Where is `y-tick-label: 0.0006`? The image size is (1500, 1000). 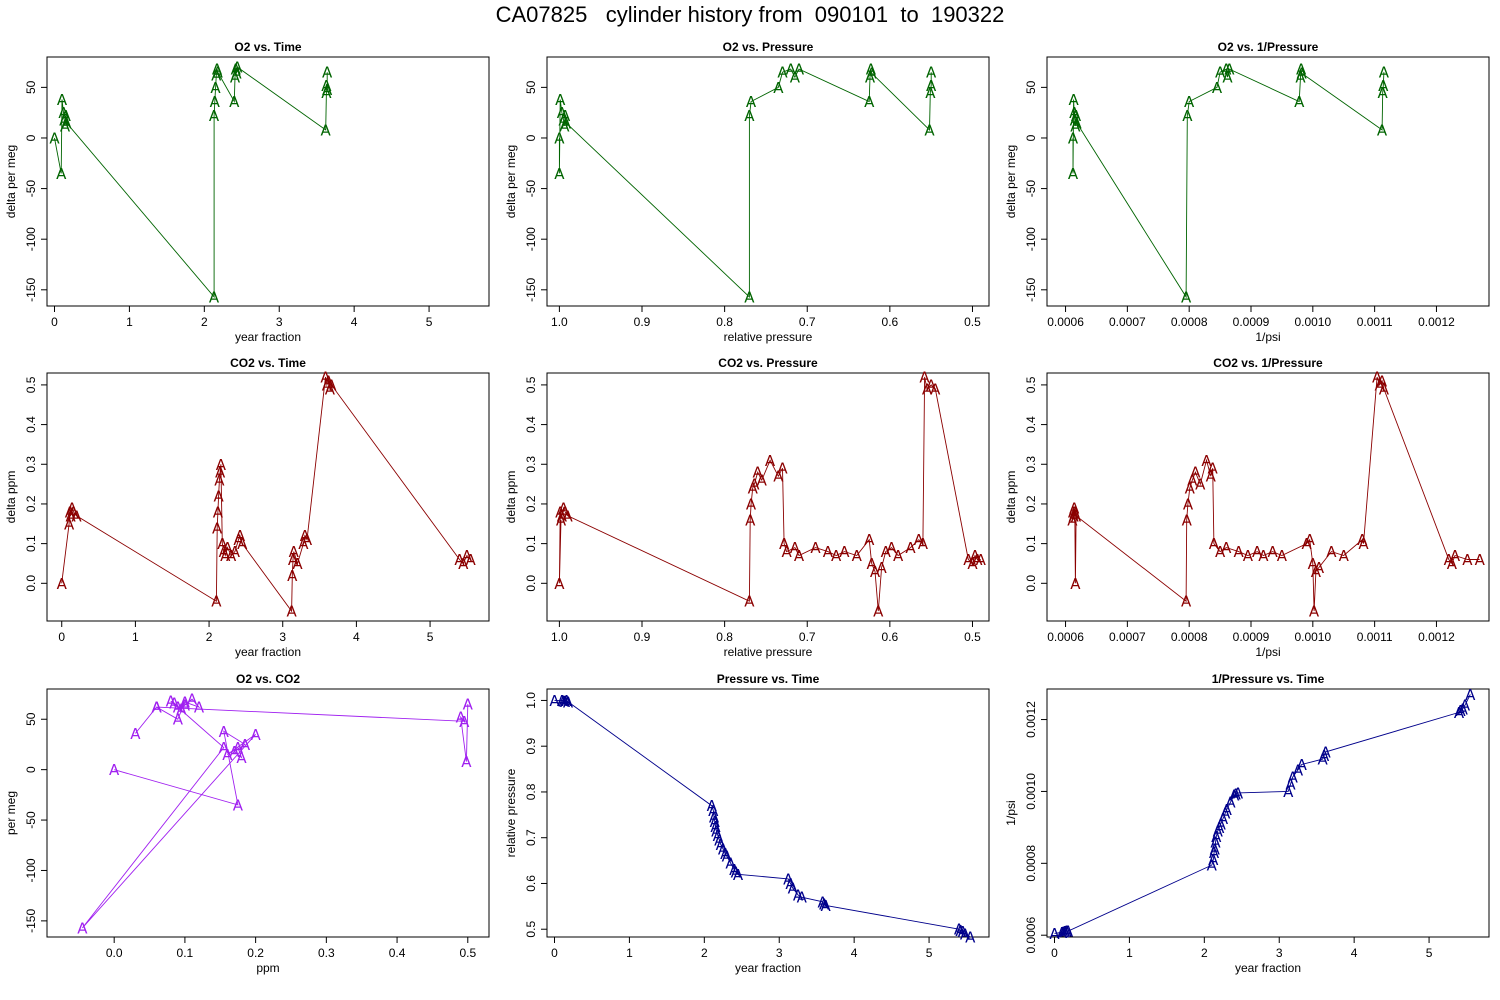 y-tick-label: 0.0006 is located at coordinates (1031, 935).